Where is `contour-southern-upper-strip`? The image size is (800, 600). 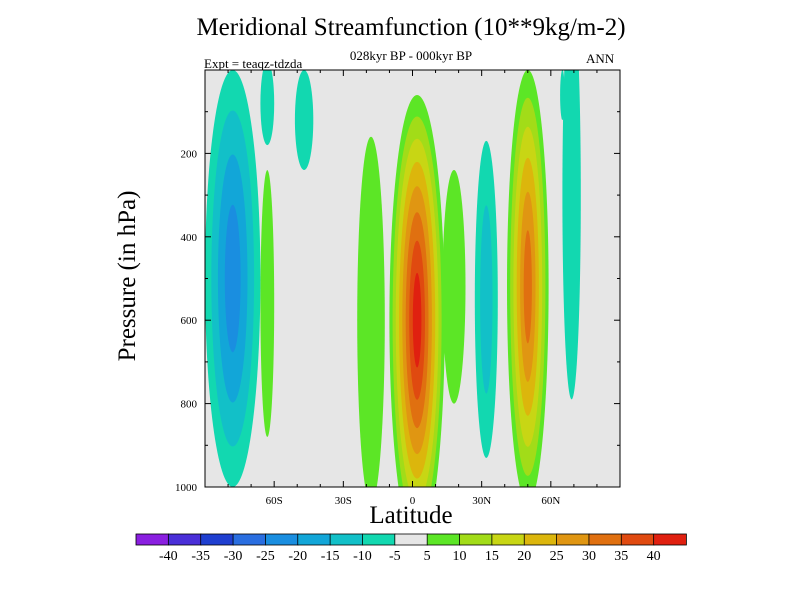 contour-southern-upper-strip is located at coordinates (304, 120).